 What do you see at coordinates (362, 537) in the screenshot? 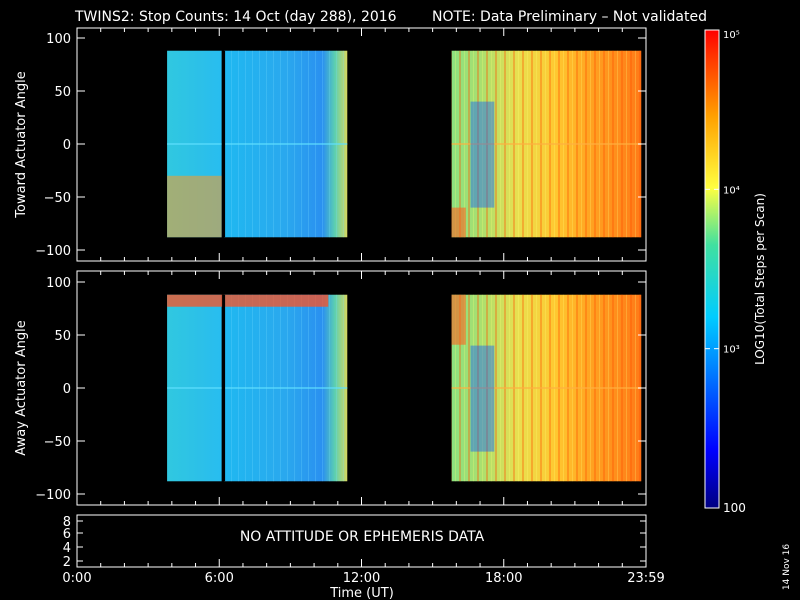
I see `no-data-message: NO ATTITUDE OR EPHEMERIS DATA` at bounding box center [362, 537].